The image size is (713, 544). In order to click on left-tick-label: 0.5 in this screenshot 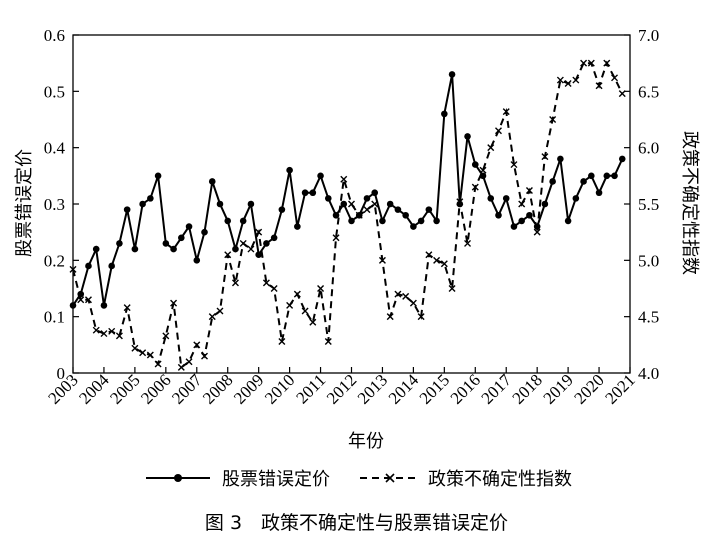, I will do `click(54, 91)`.